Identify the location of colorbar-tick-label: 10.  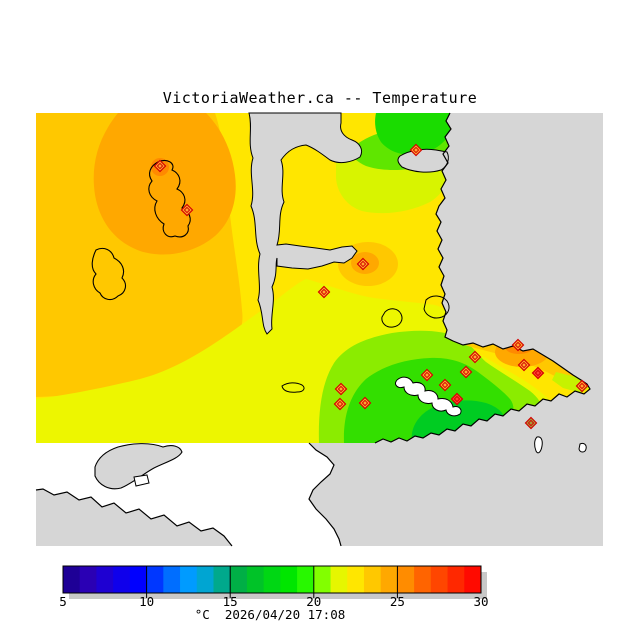
(147, 601).